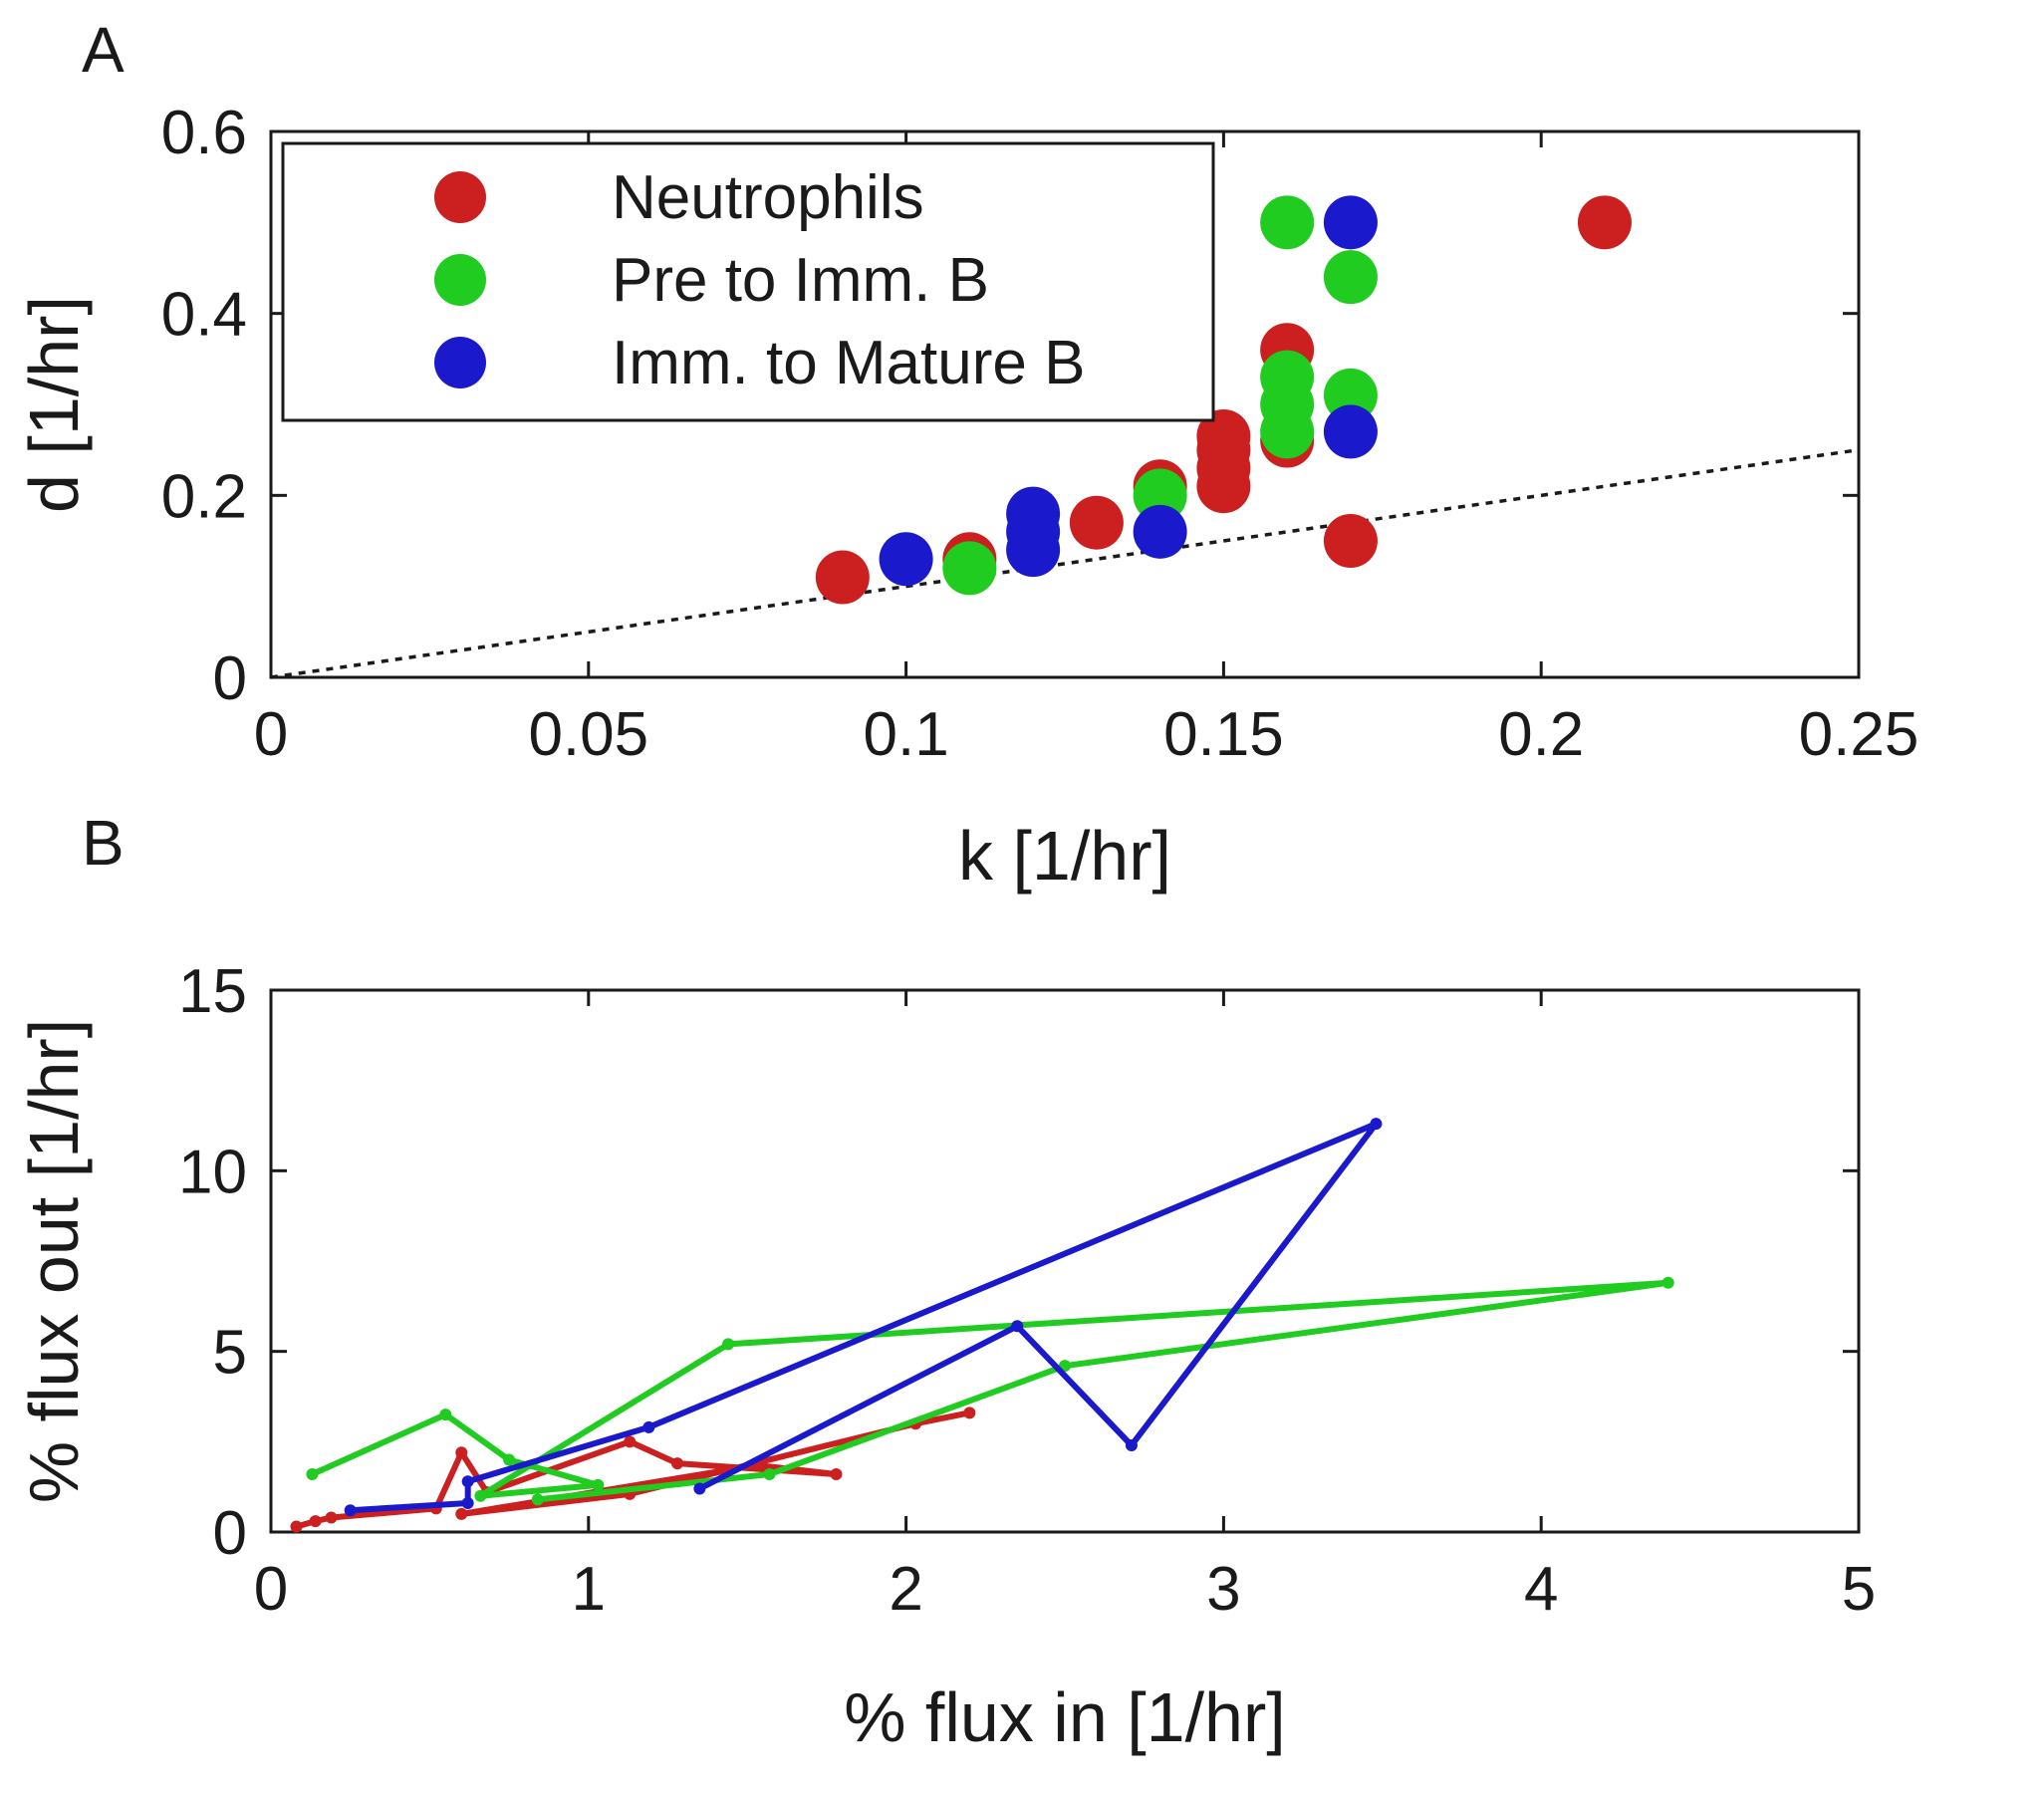  Describe the element at coordinates (906, 1589) in the screenshot. I see `panel-b-x-tick-label: 2` at that location.